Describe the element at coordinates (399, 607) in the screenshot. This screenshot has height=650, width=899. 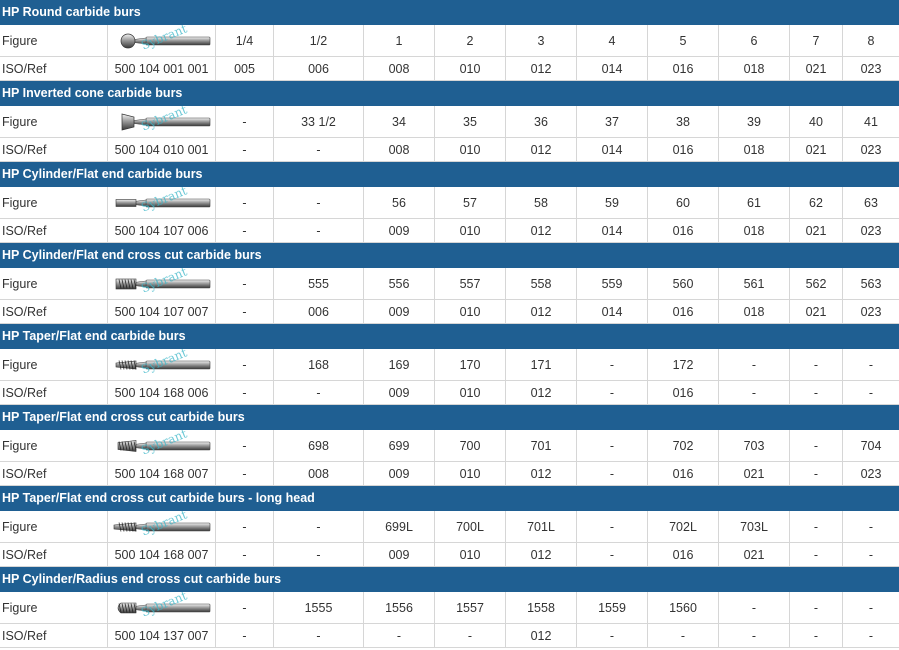
I see `figure-cell: 1556` at that location.